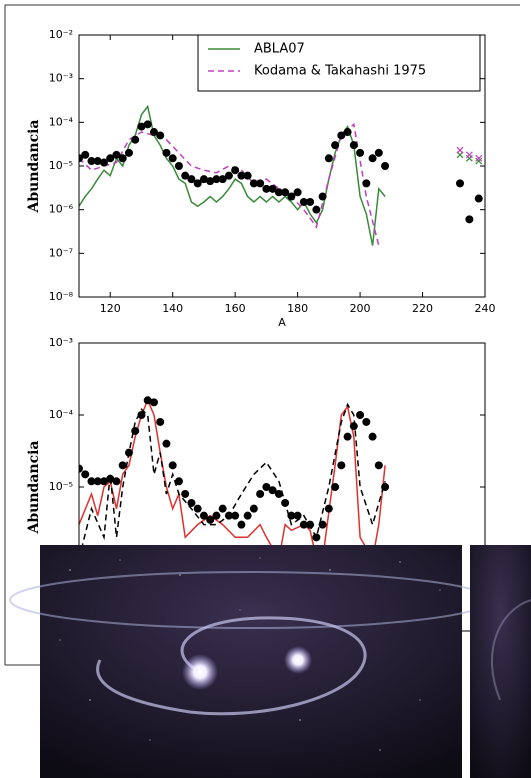  Describe the element at coordinates (110, 308) in the screenshot. I see `x-tick-label: 120` at that location.